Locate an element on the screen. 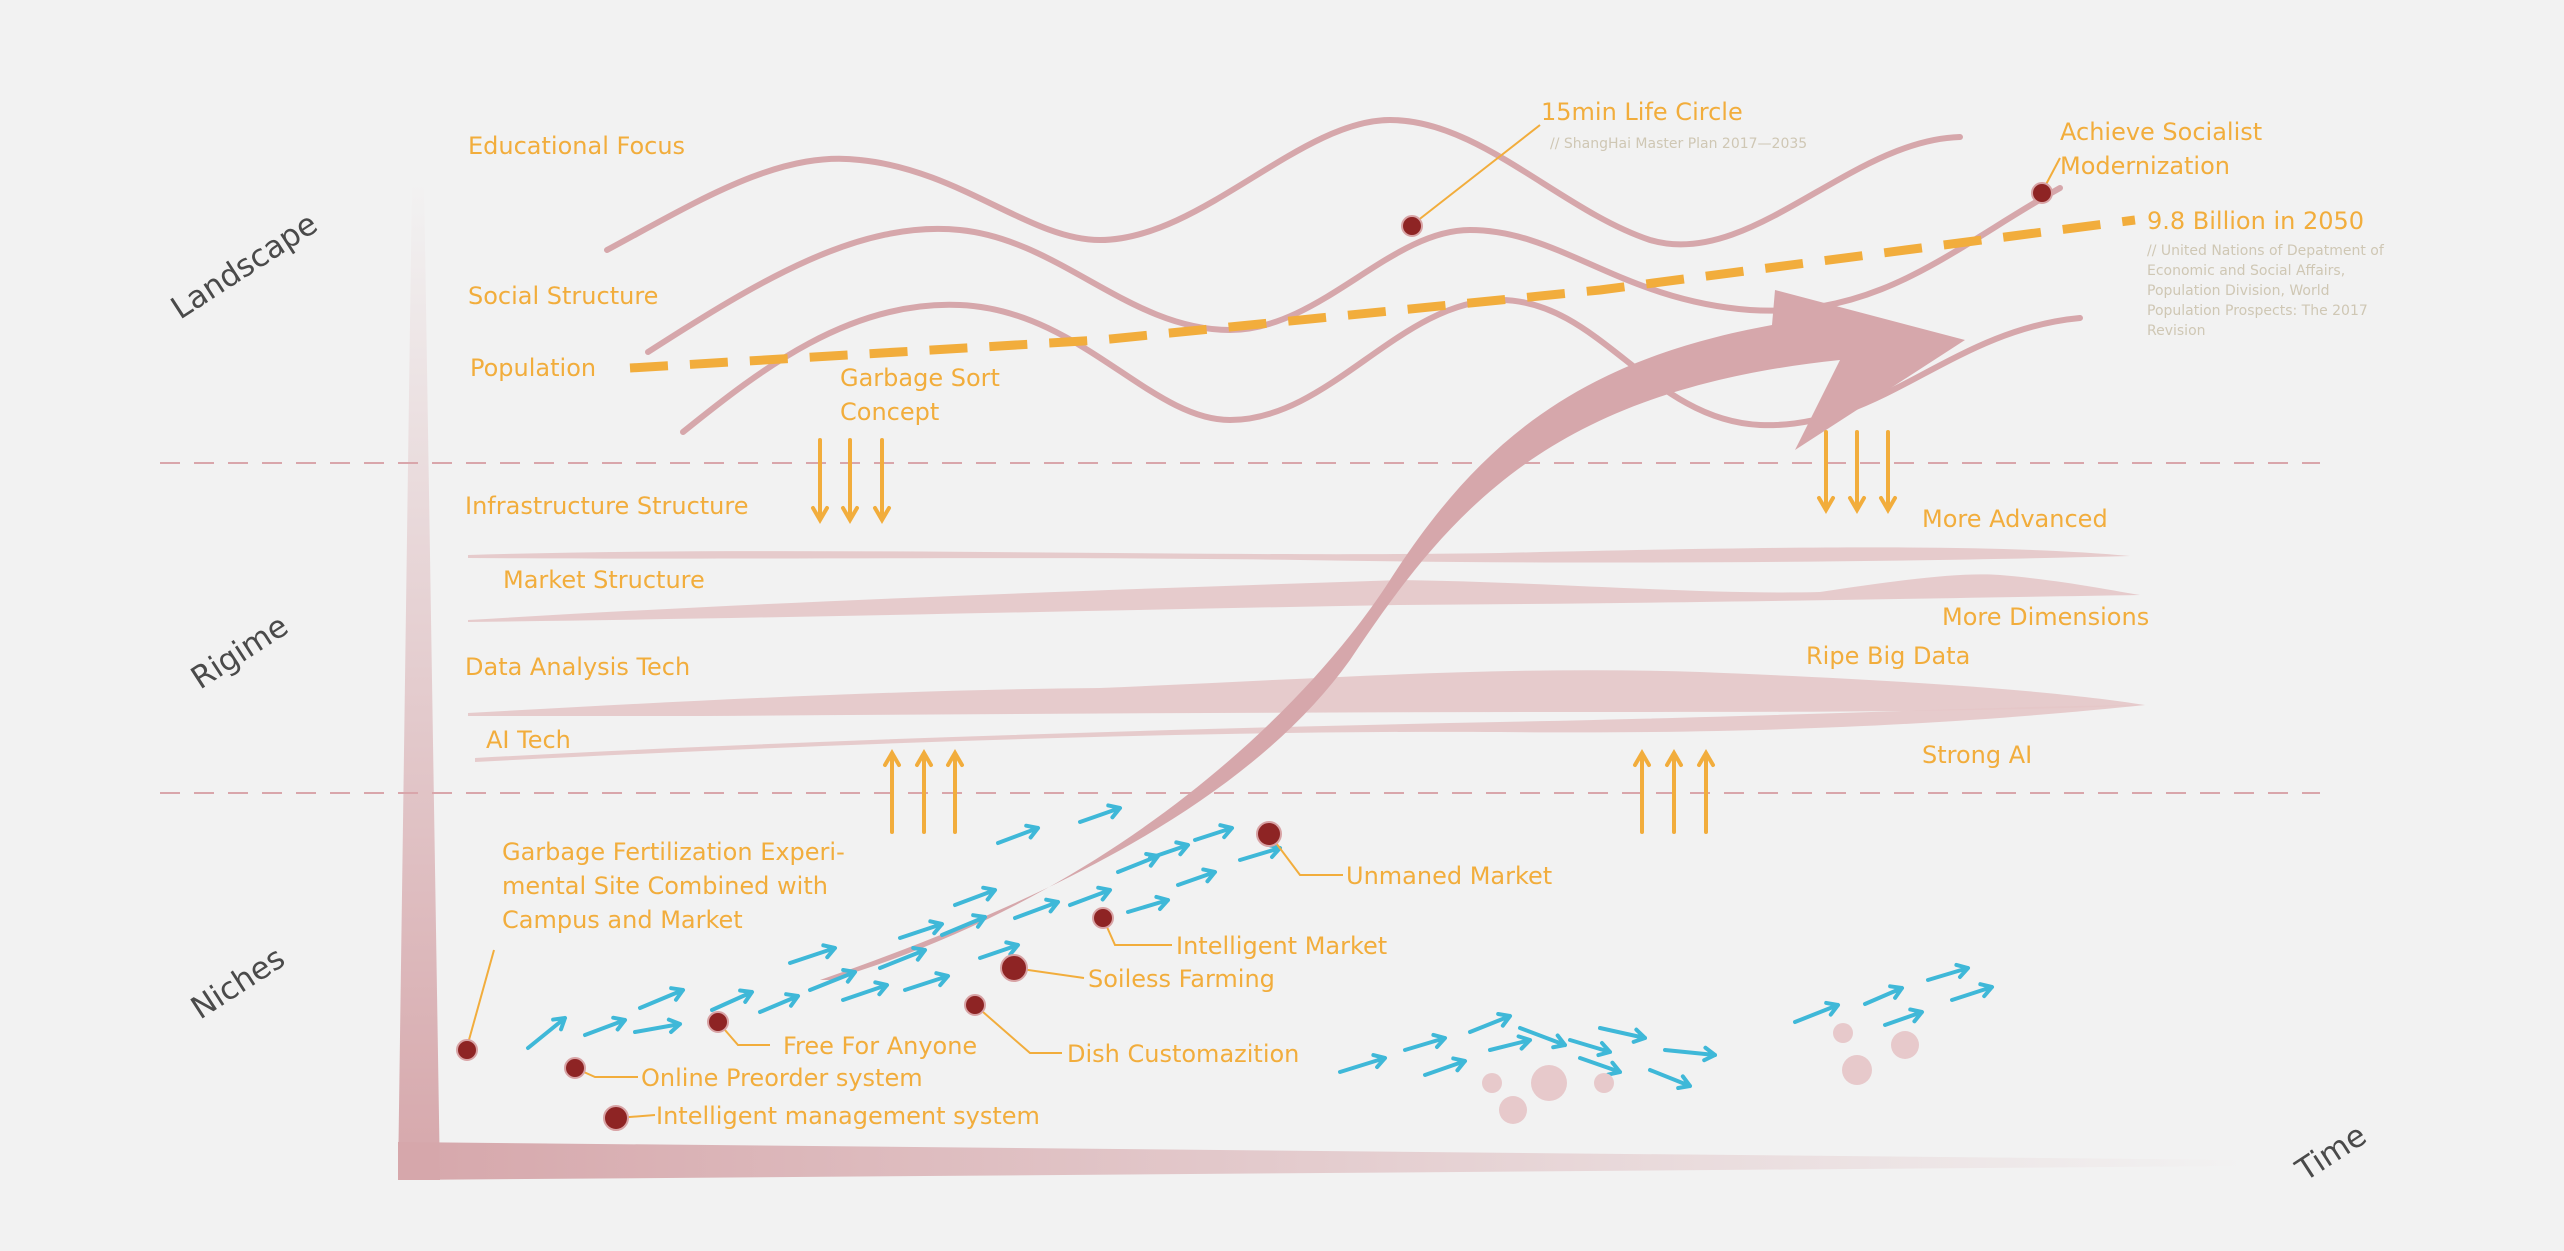 This screenshot has height=1251, width=2564. educational-focus-wave is located at coordinates (1283, 184).